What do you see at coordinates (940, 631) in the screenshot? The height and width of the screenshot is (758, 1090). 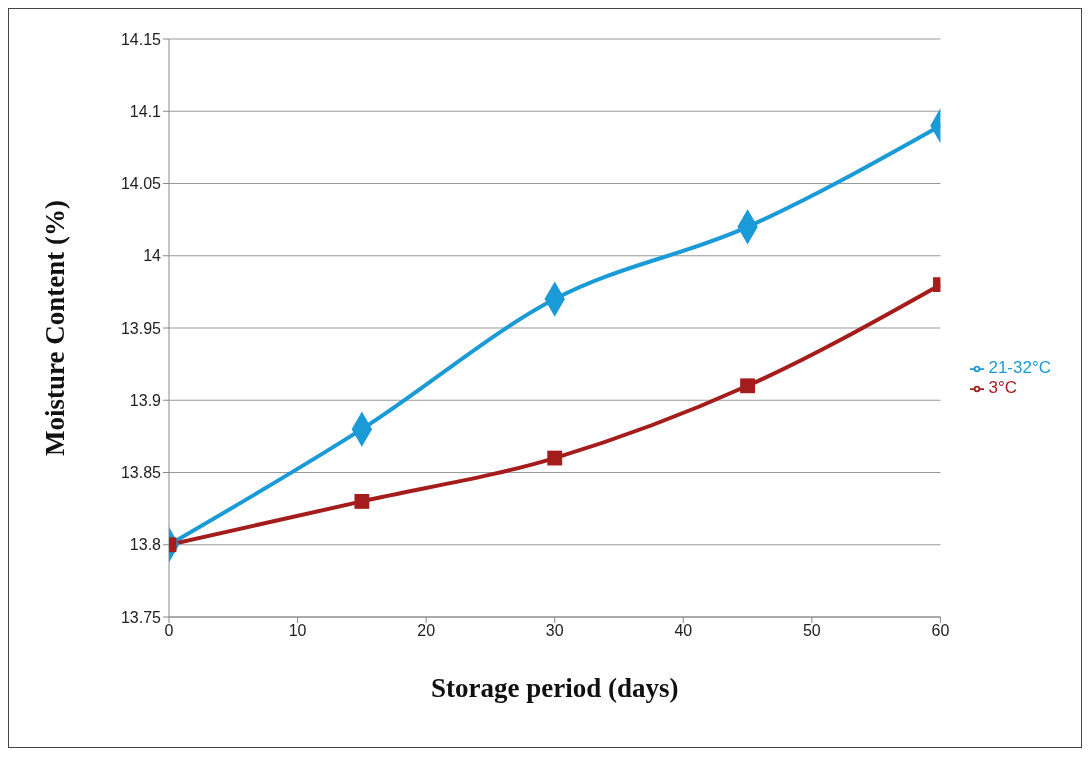 I see `x-tick-label: 60` at bounding box center [940, 631].